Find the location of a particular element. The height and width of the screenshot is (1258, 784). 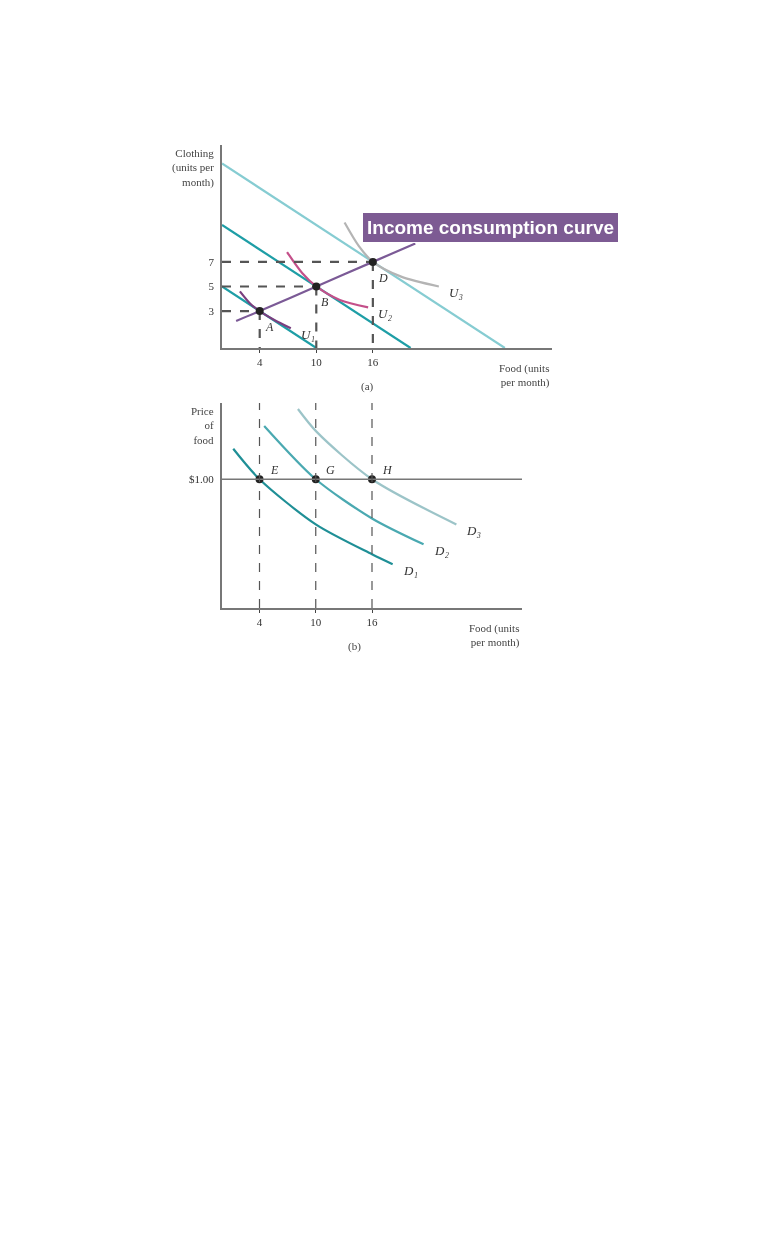

y-tick-label: 7 is located at coordinates (211, 261).